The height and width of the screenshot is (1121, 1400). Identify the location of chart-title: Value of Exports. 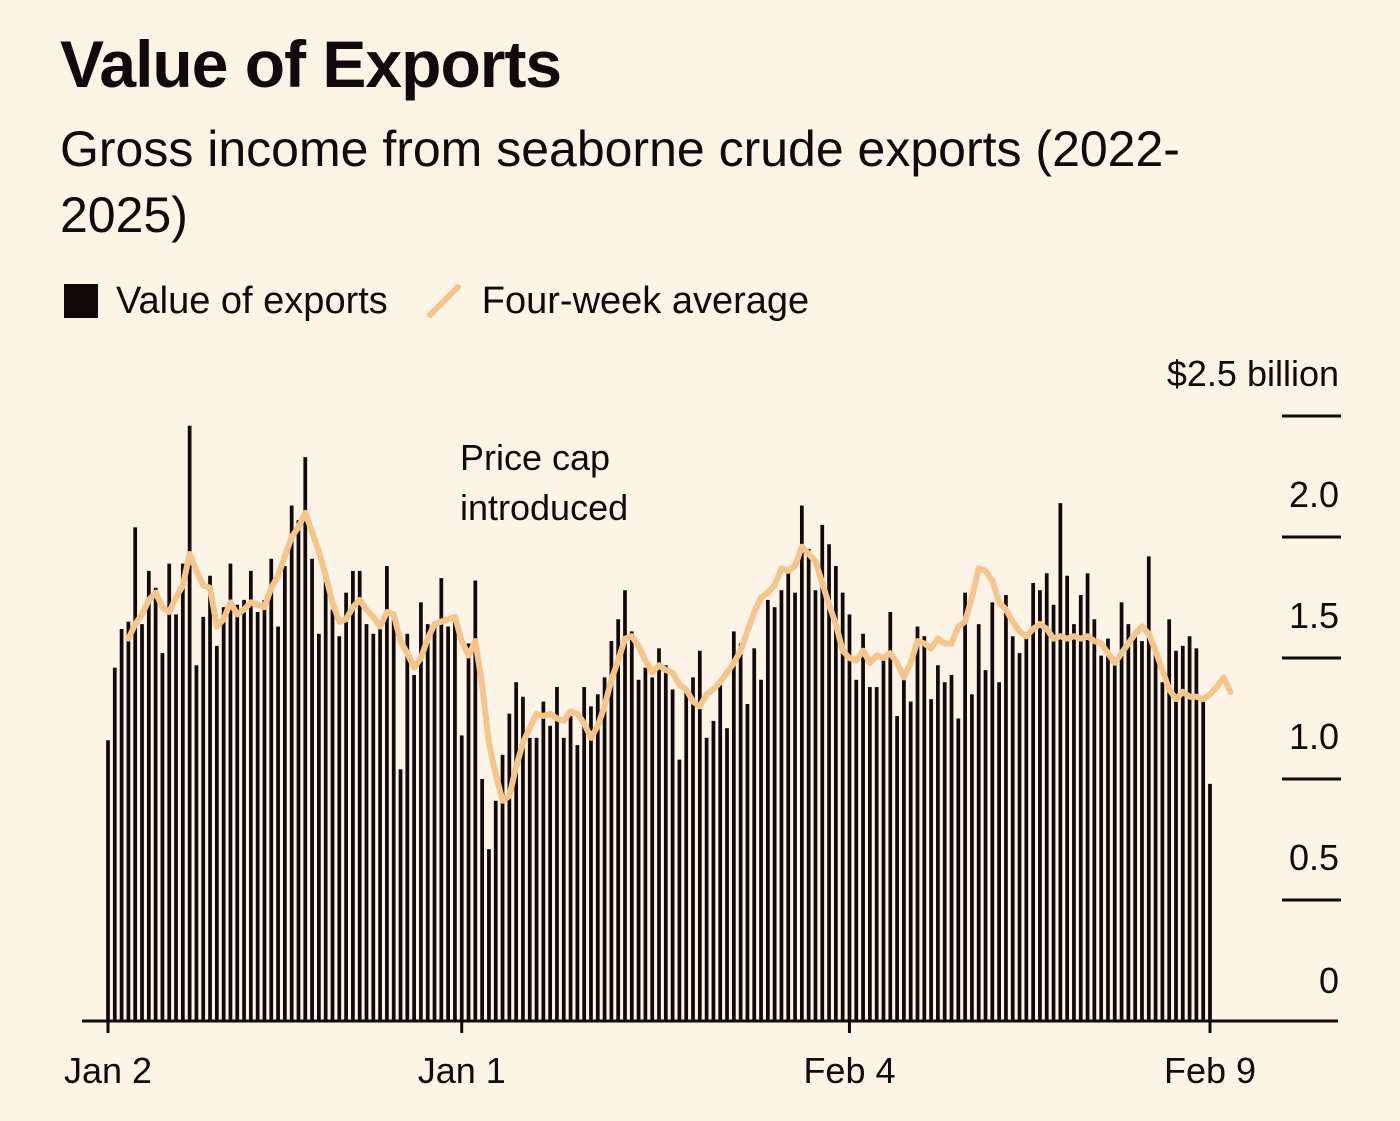
(311, 64).